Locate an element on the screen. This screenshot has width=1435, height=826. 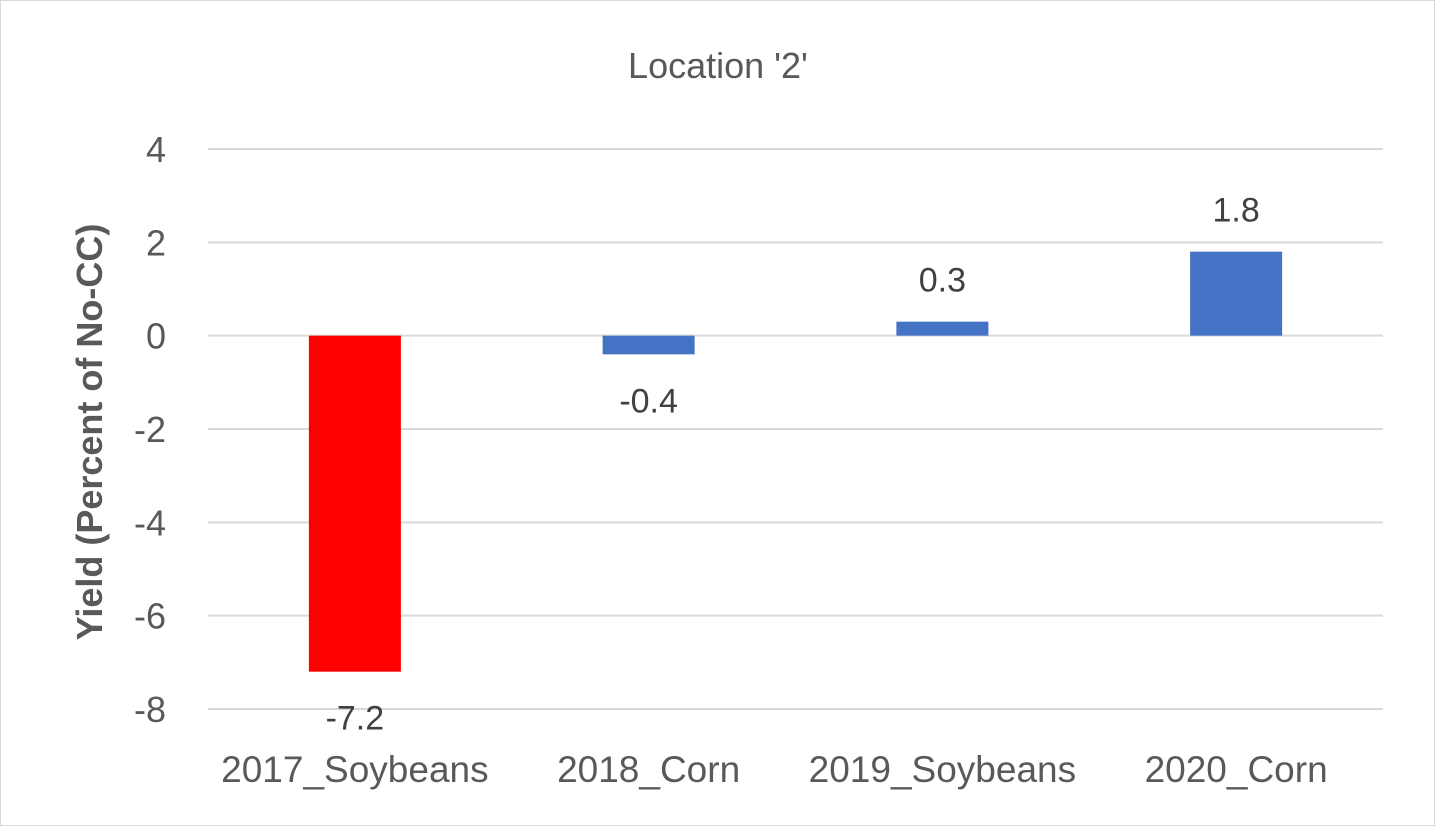
chart-title: Location '2' is located at coordinates (718, 65).